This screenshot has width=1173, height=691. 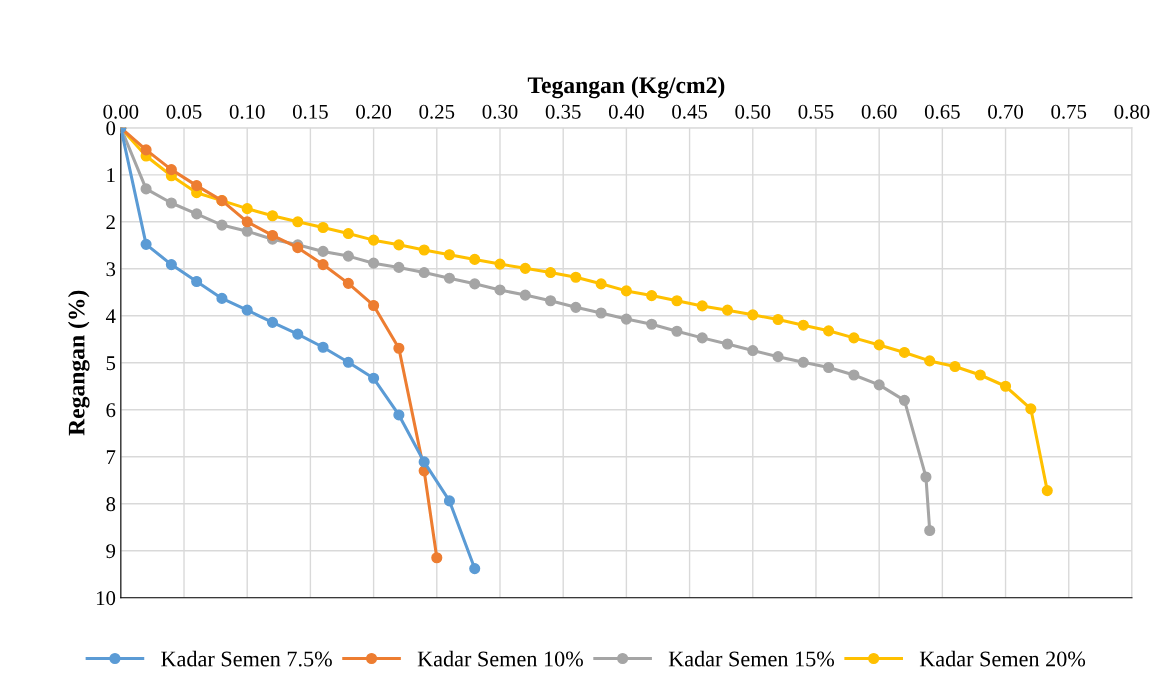 What do you see at coordinates (184, 111) in the screenshot?
I see `x-tick-label: 0.05` at bounding box center [184, 111].